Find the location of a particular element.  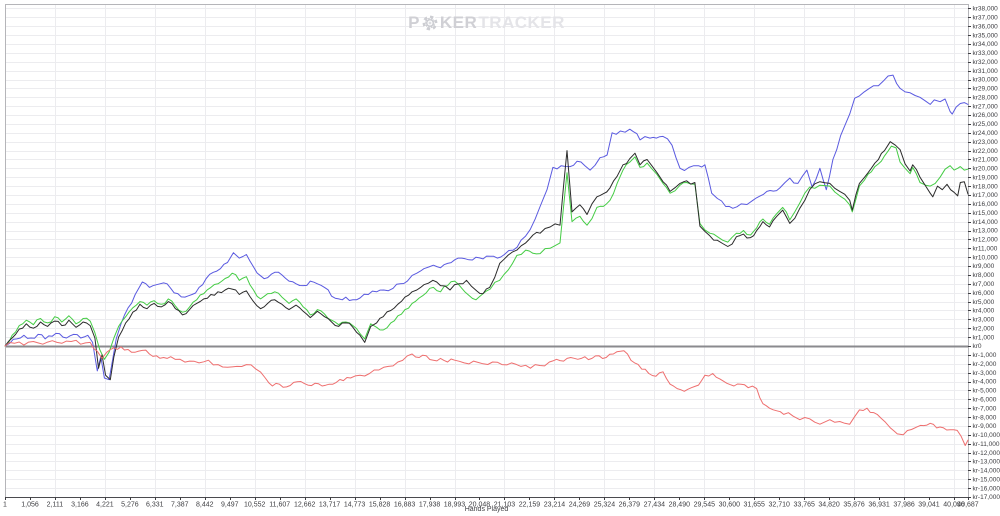

x-tick-label: 23,214 is located at coordinates (555, 505).